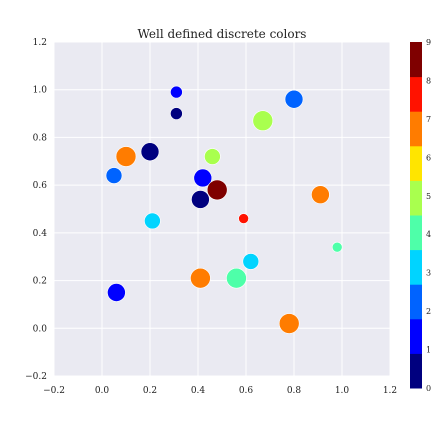 Image resolution: width=432 pixels, height=432 pixels. Describe the element at coordinates (246, 391) in the screenshot. I see `x-tick-label: 0.6` at that location.